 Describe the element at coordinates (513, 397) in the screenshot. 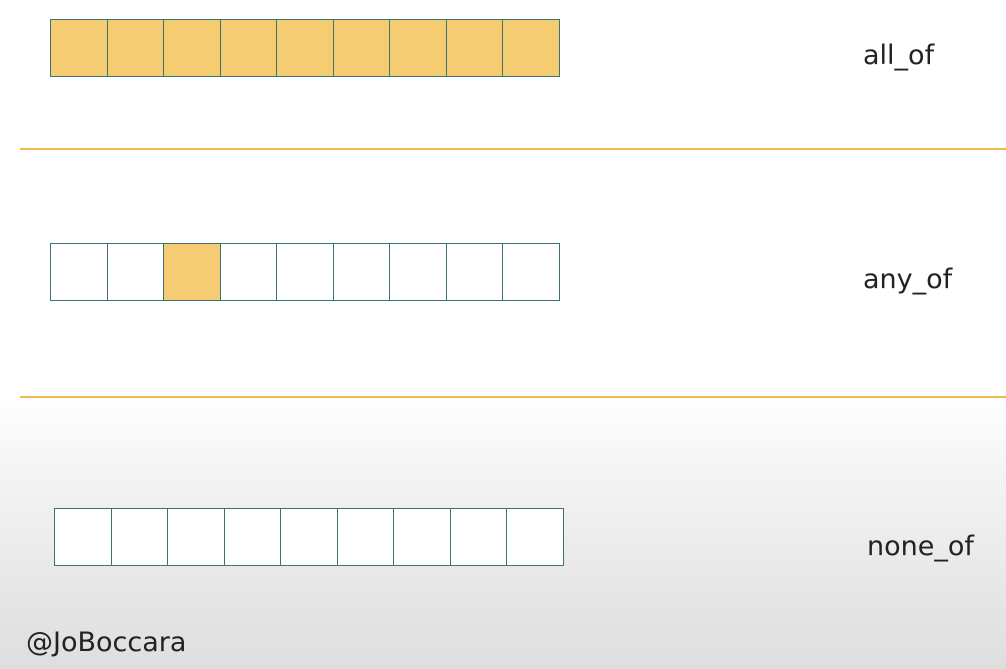

I see `divider-bottom` at that location.